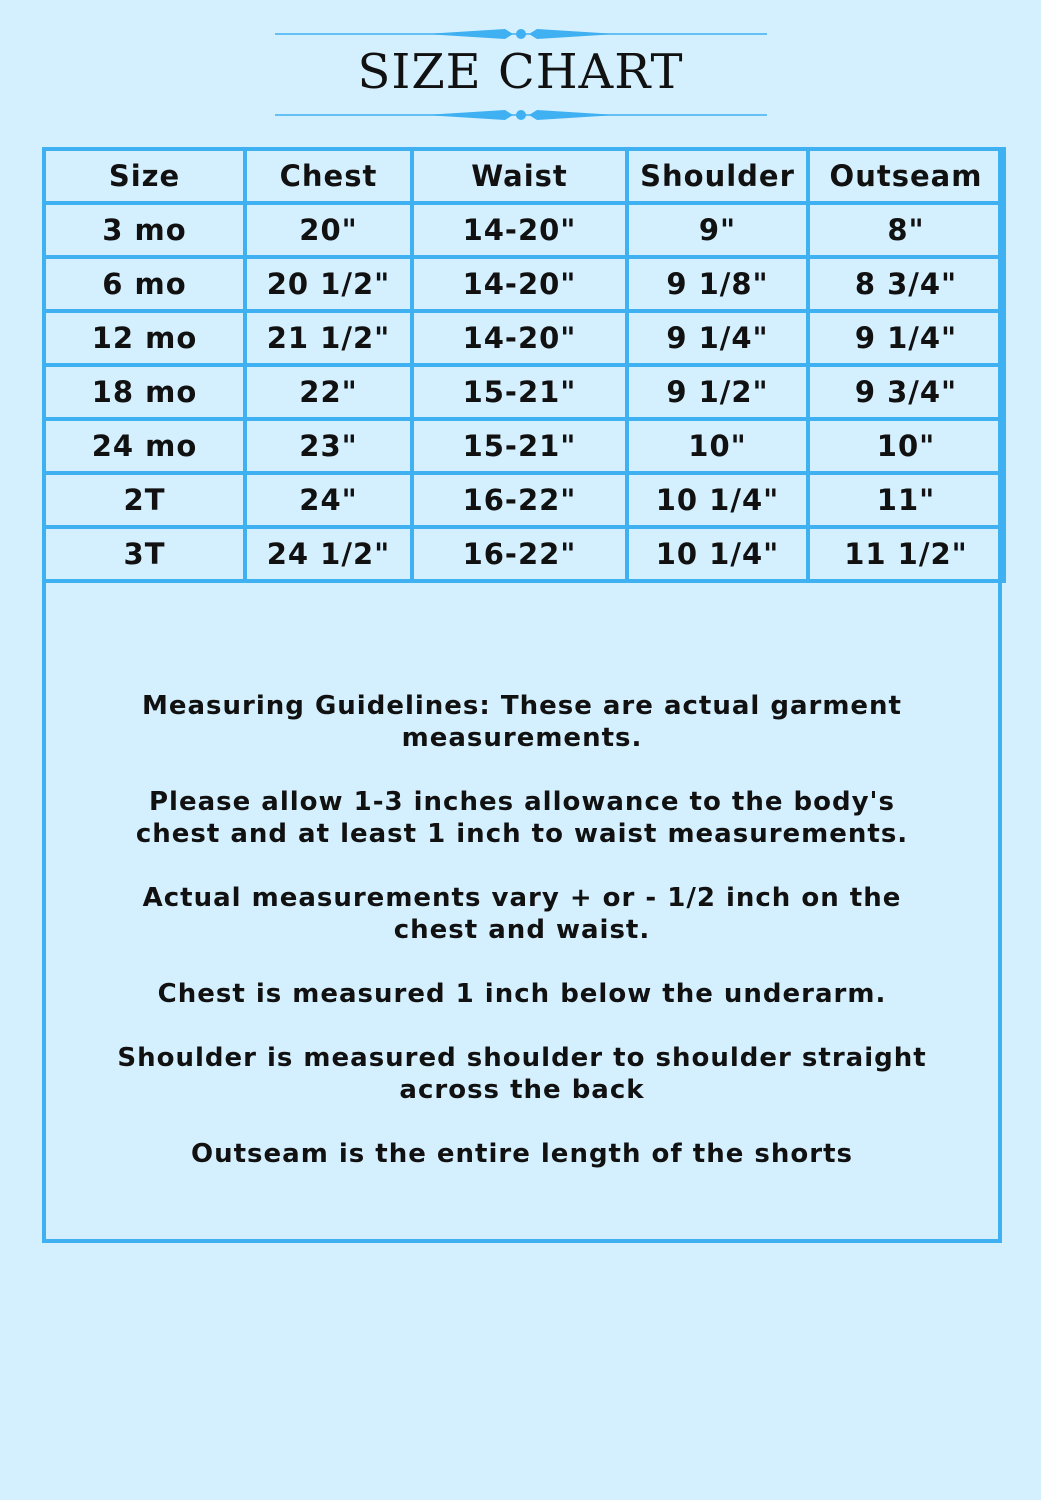 The height and width of the screenshot is (1500, 1041). What do you see at coordinates (144, 554) in the screenshot?
I see `table-cell: 3T` at bounding box center [144, 554].